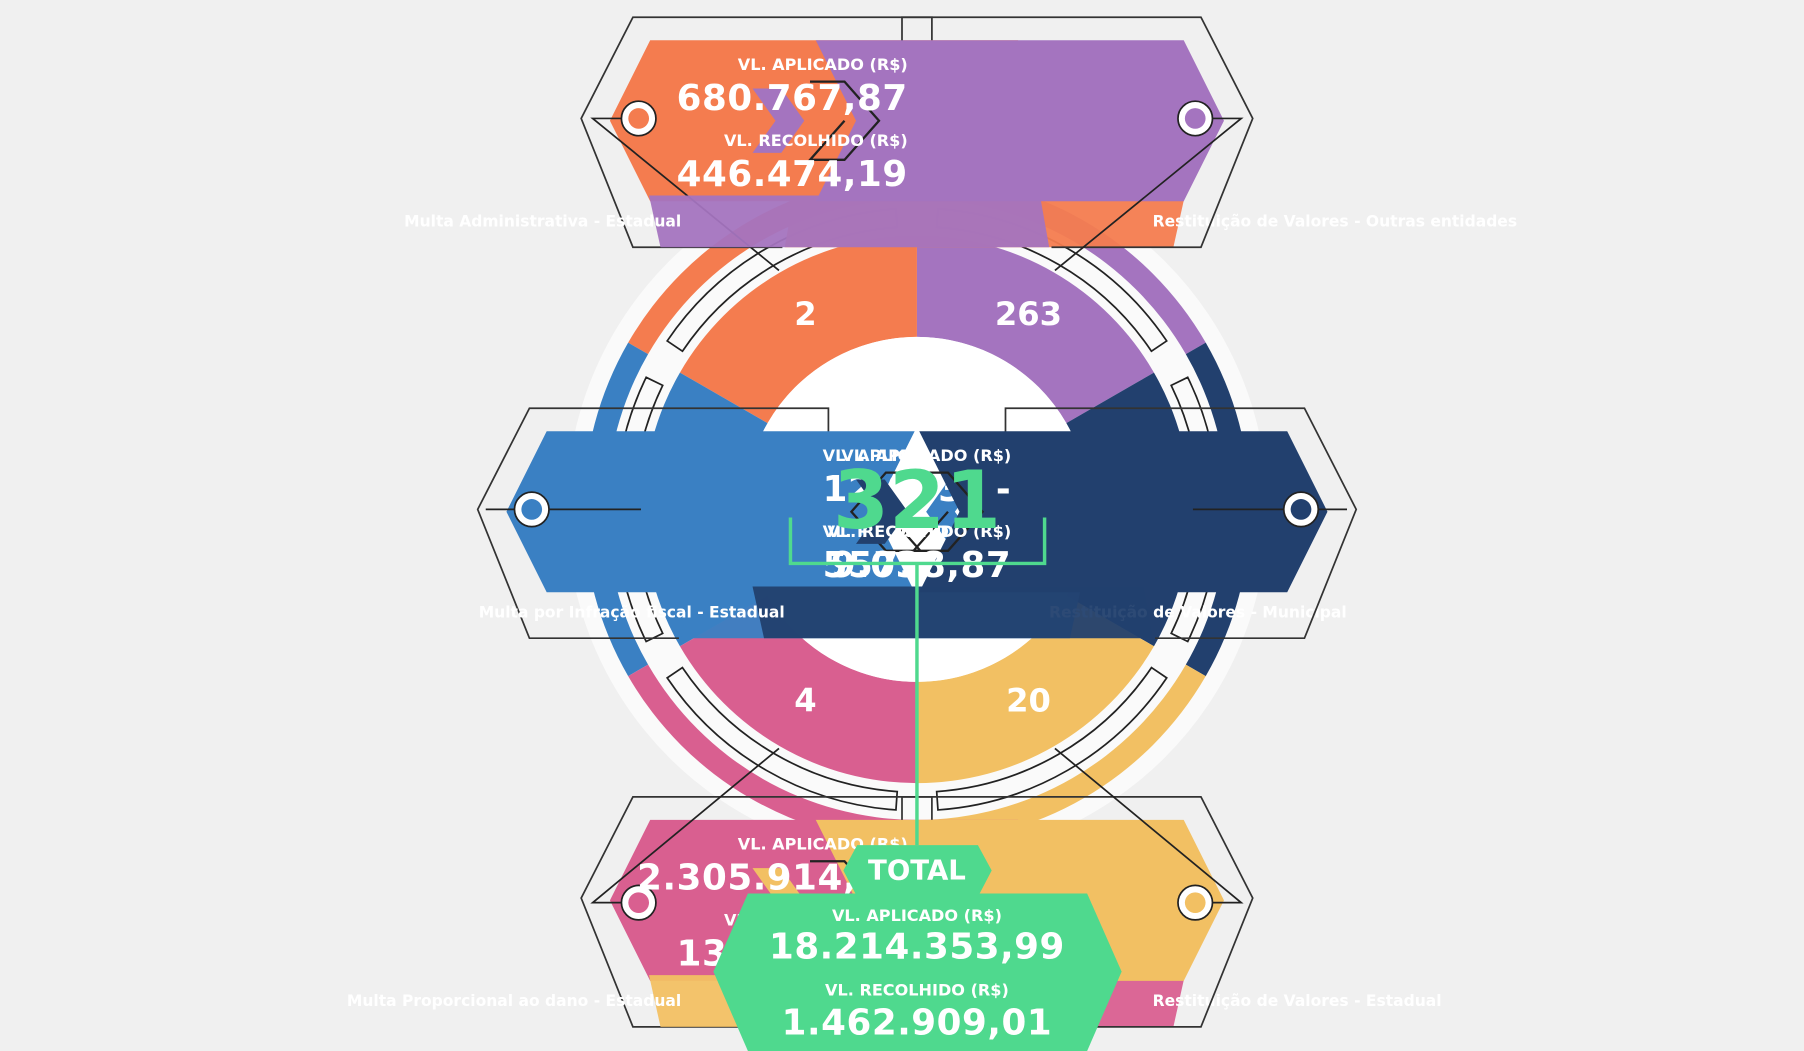 The width and height of the screenshot is (1804, 1051). What do you see at coordinates (917, 1023) in the screenshot?
I see `total-collected: 1.462.909,01` at bounding box center [917, 1023].